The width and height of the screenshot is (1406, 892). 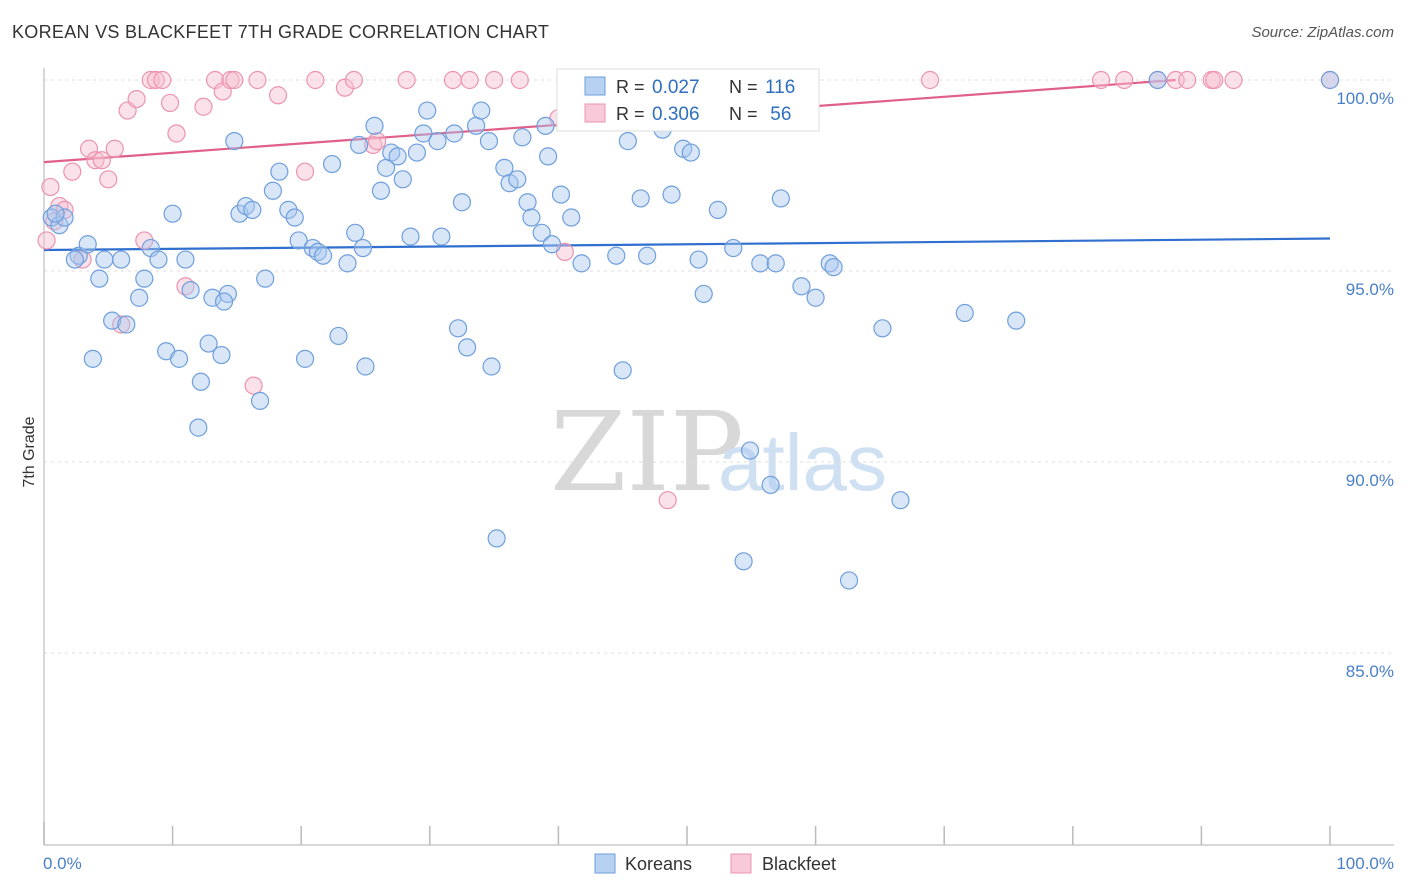 I want to click on legend-n-label: N =, so click(x=743, y=87).